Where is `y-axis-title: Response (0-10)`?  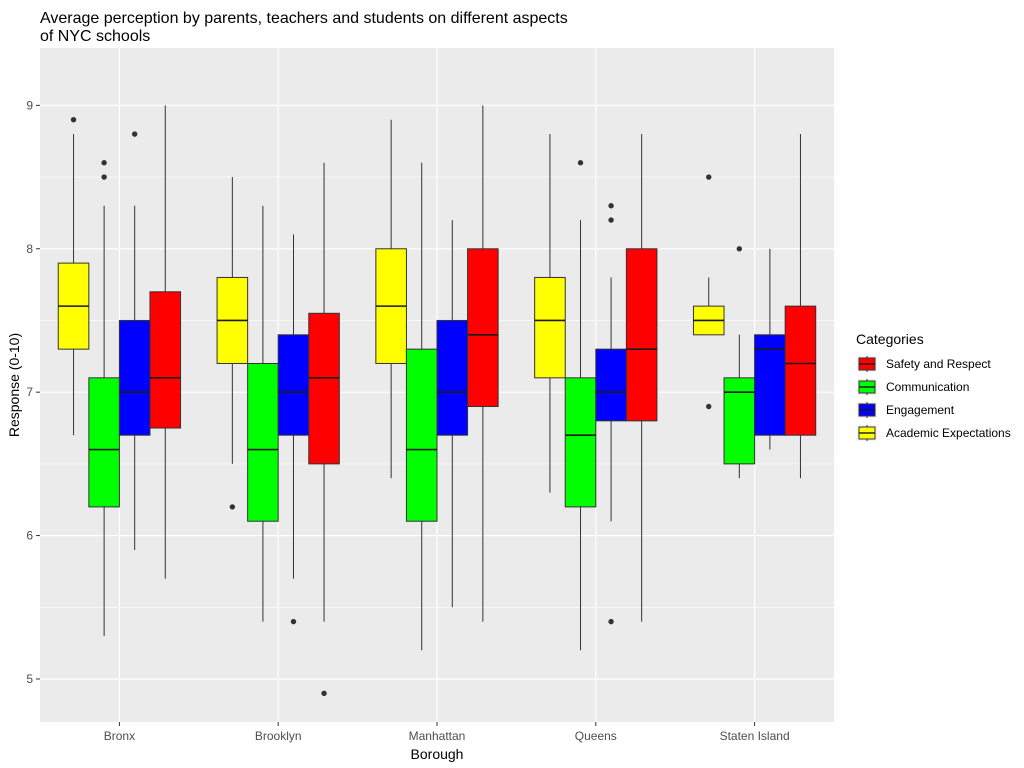
y-axis-title: Response (0-10) is located at coordinates (14, 385).